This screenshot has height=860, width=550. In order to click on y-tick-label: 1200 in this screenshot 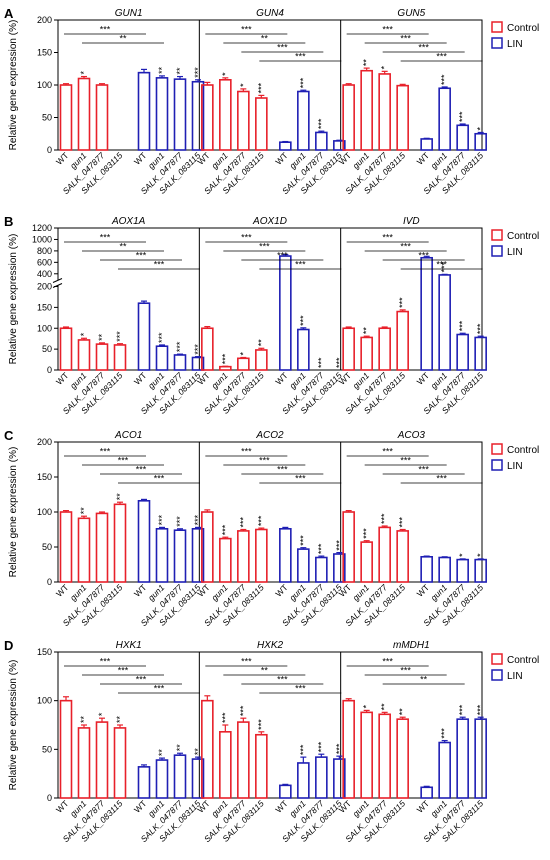, I will do `click(42, 228)`.